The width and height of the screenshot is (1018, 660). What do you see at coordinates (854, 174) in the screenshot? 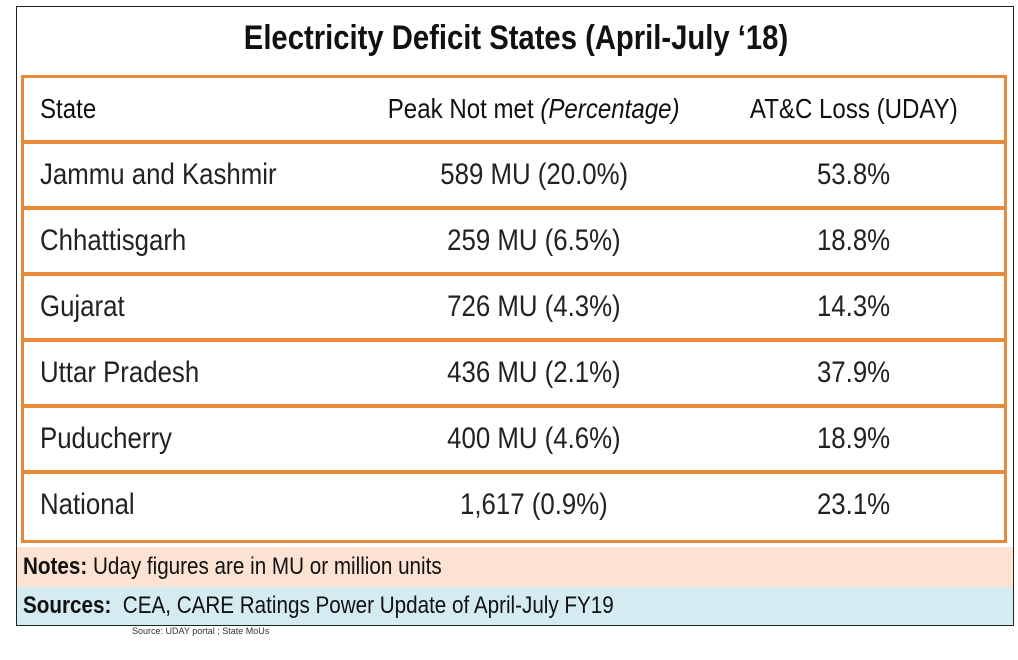
I see `atc-cell: 53.8%` at bounding box center [854, 174].